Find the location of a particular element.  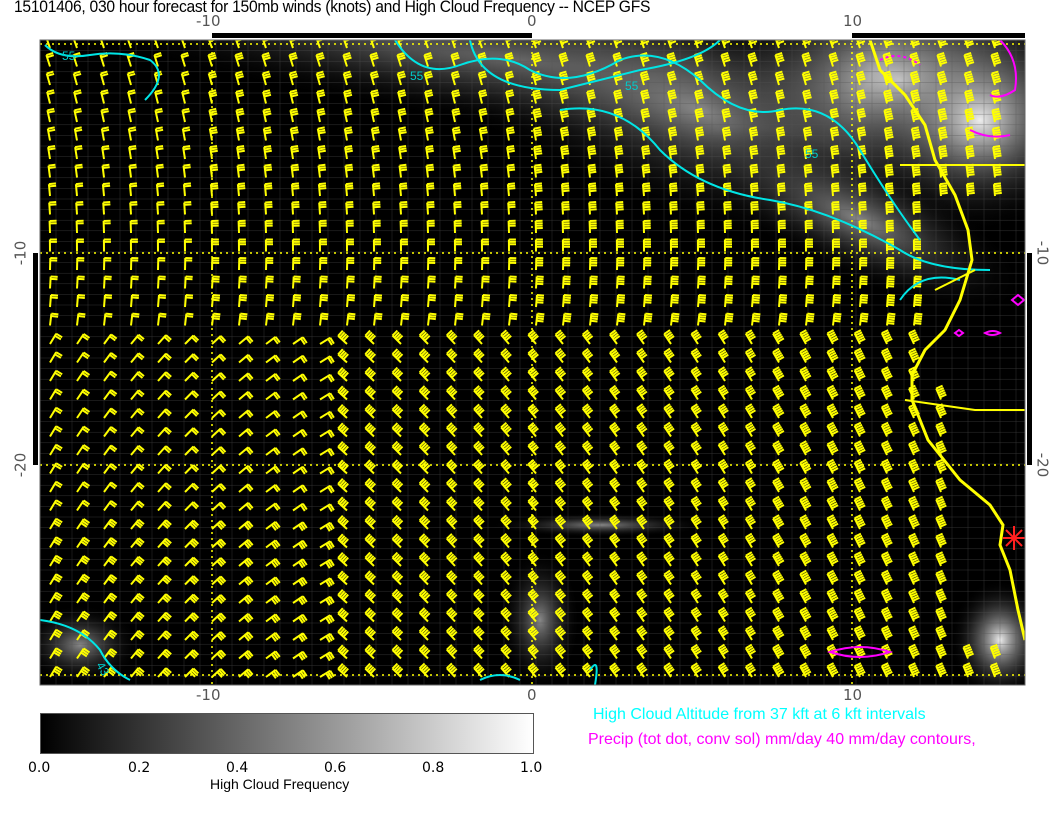

contour-label: 55 is located at coordinates (417, 76).